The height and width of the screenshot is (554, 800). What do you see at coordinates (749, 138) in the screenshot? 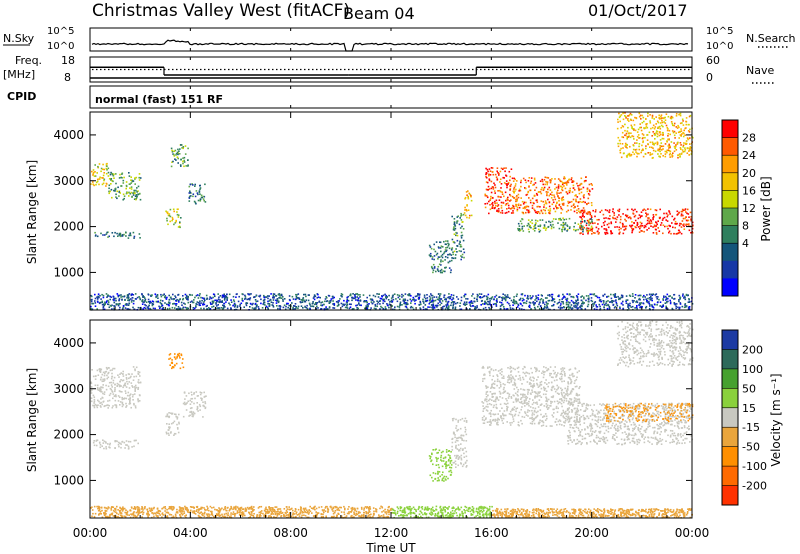
I see `colorbar-tick-label: 28` at bounding box center [749, 138].